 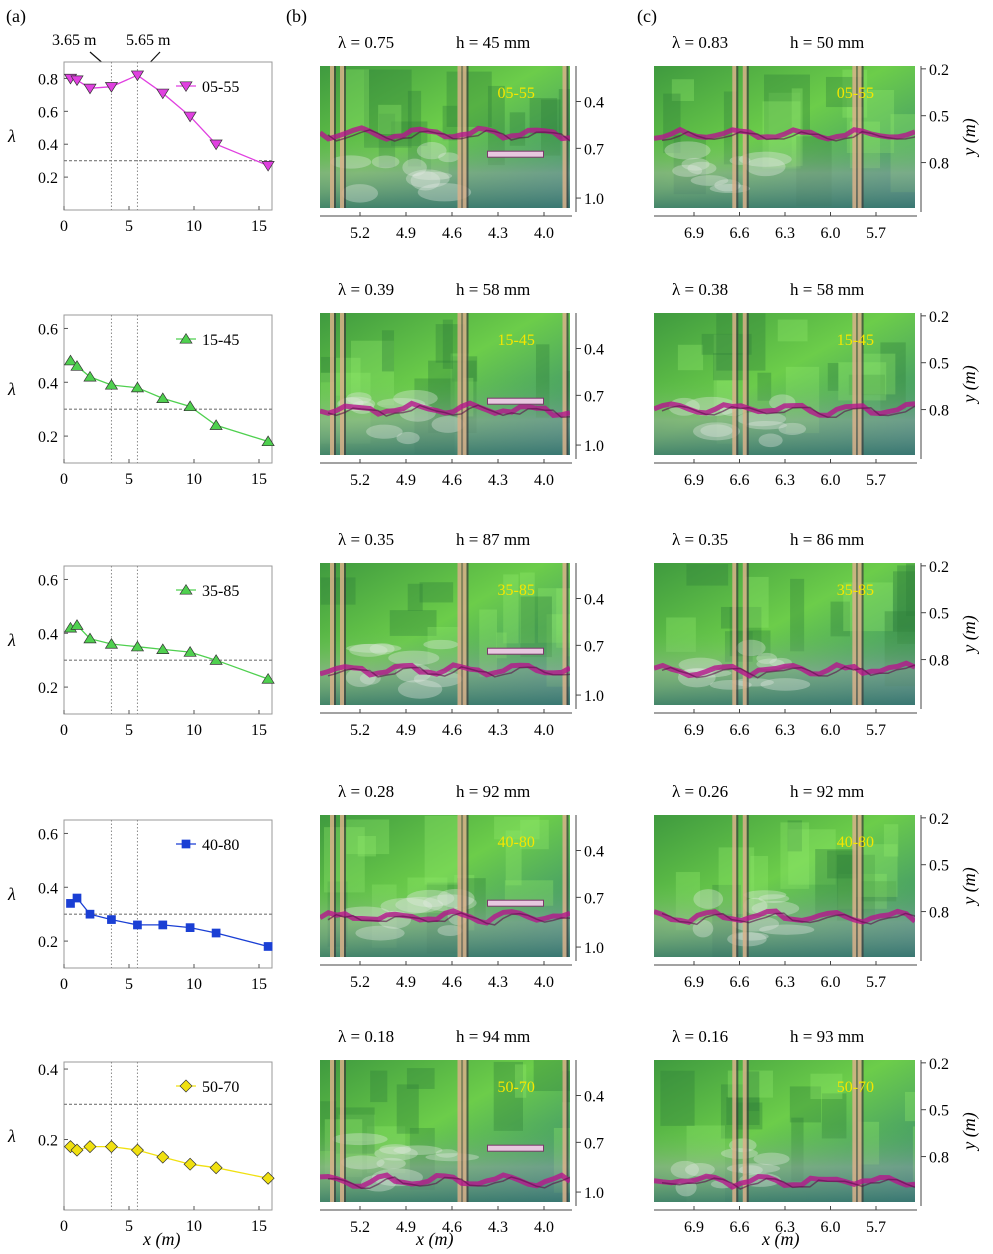 What do you see at coordinates (141, 401) in the screenshot?
I see `lambda-chart-15-45: 0 5 10 15 0.2 0.4 0.6 λ 15-45` at bounding box center [141, 401].